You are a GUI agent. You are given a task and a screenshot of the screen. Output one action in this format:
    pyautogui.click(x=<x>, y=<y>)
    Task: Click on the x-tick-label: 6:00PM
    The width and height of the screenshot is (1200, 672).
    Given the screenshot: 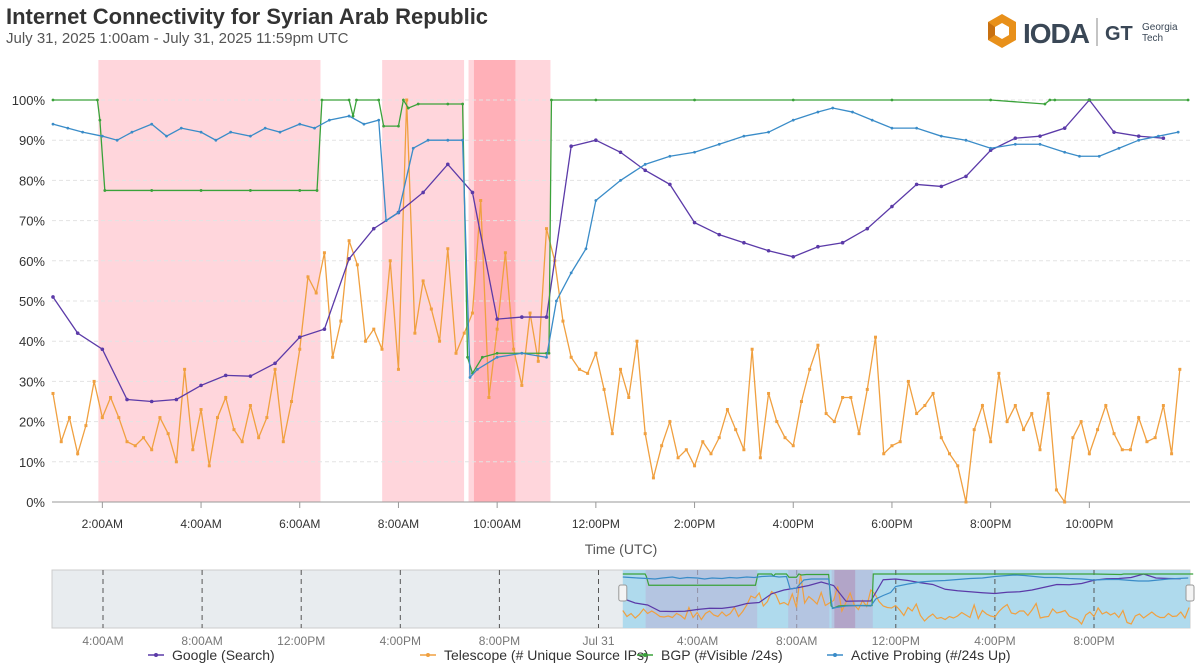 What is the action you would take?
    pyautogui.click(x=891, y=524)
    